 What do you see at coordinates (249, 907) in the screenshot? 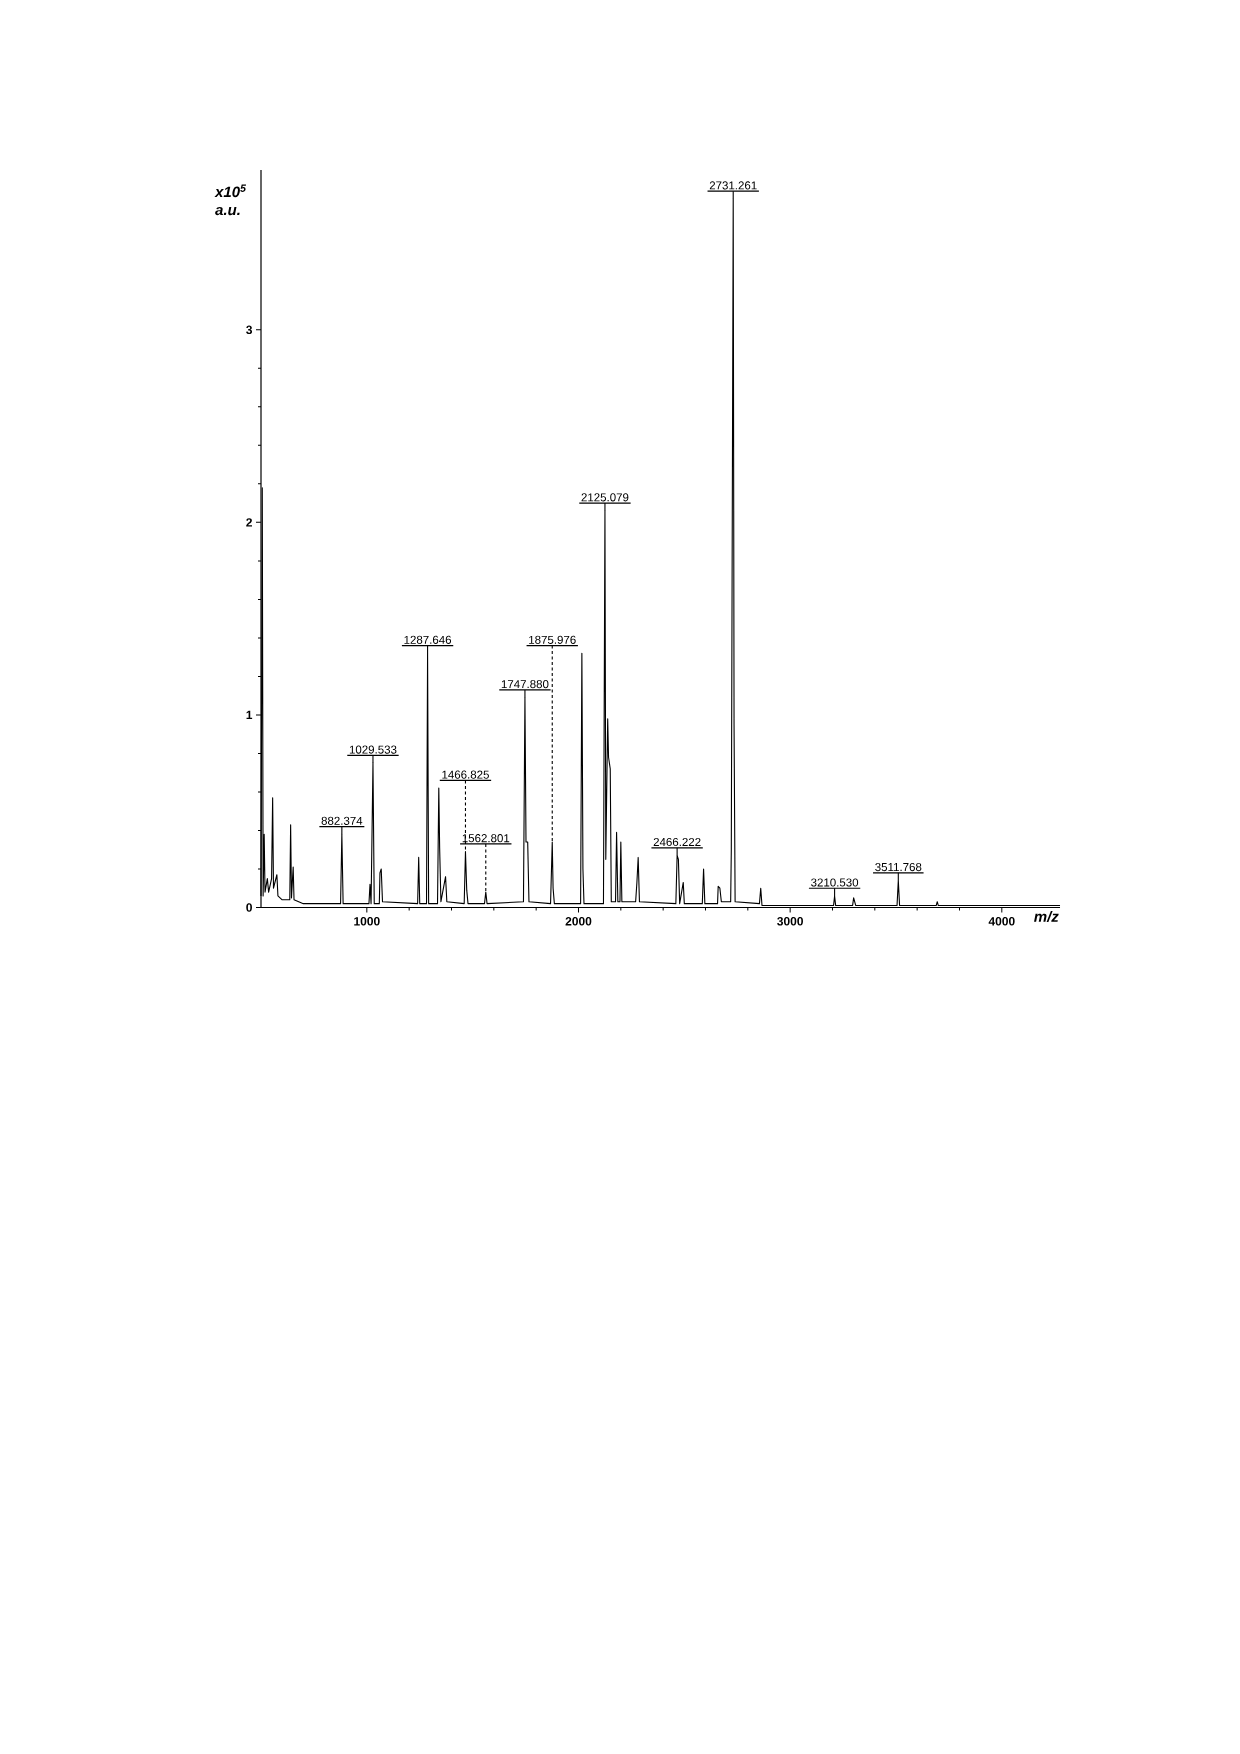
I see `y-tick-label: 0` at bounding box center [249, 907].